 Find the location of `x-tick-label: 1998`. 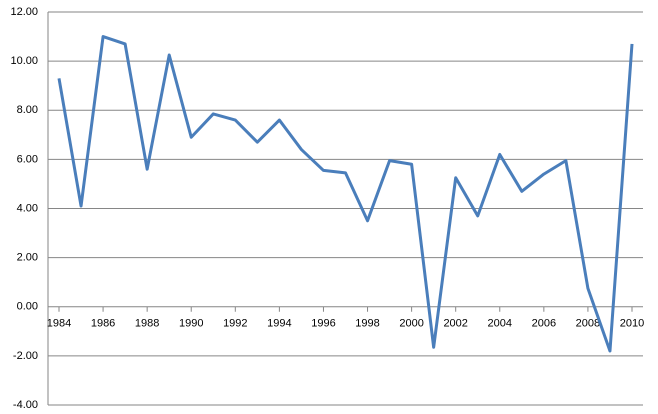

x-tick-label: 1998 is located at coordinates (367, 324).